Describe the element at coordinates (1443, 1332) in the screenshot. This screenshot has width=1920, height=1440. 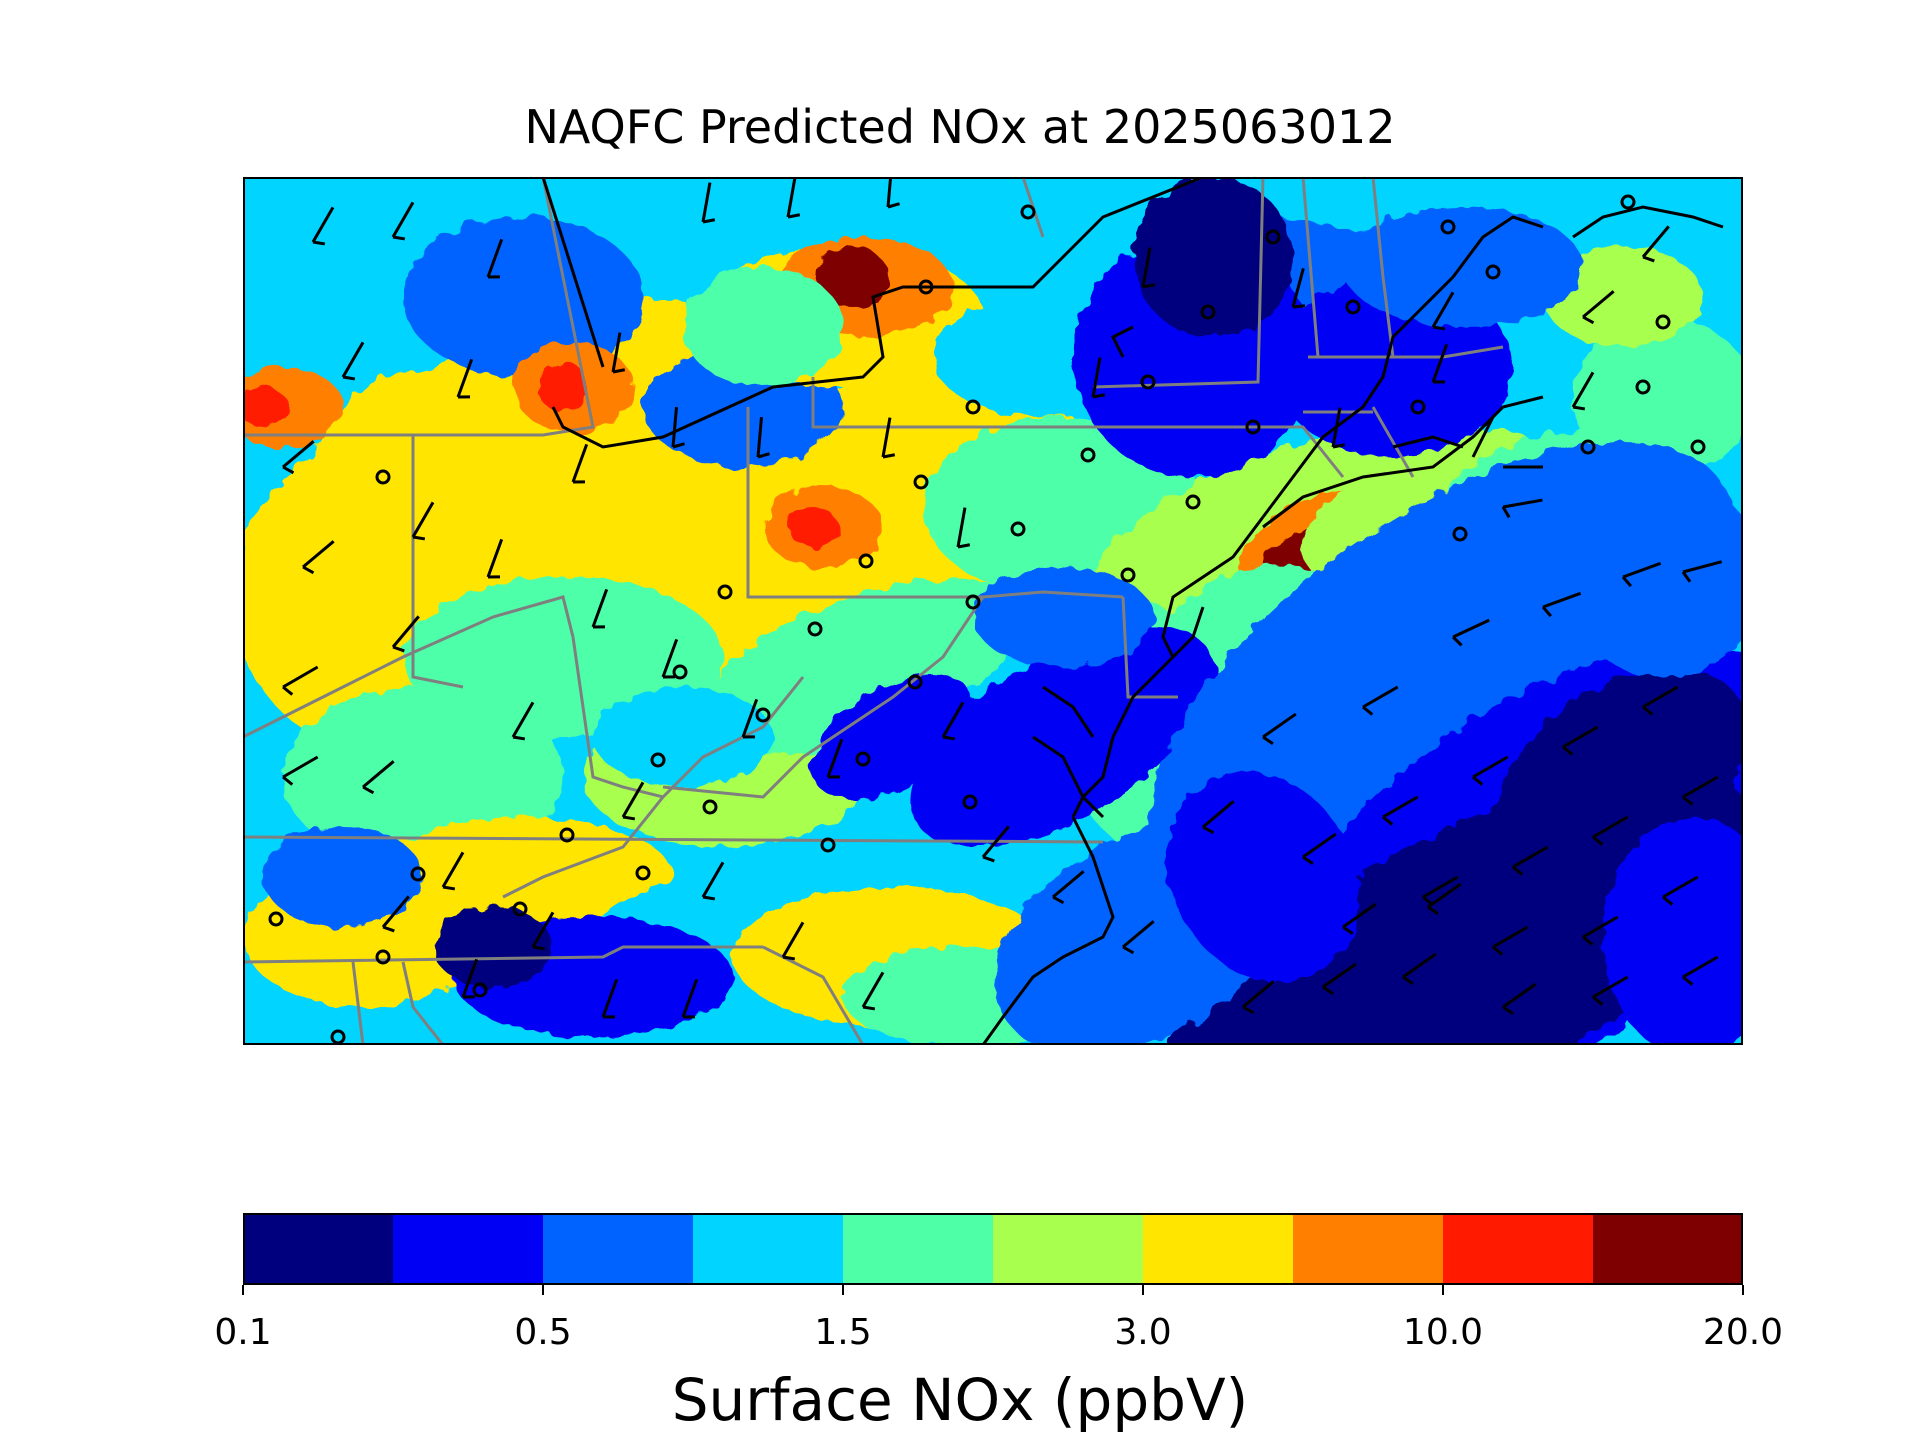
I see `colorbar-tick-label: 10.0` at that location.